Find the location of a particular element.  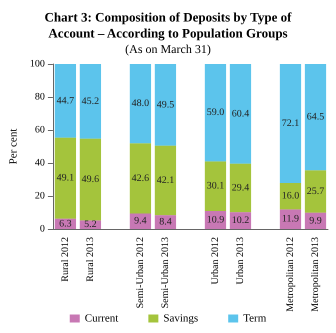

data-label: 29.4 is located at coordinates (241, 188).